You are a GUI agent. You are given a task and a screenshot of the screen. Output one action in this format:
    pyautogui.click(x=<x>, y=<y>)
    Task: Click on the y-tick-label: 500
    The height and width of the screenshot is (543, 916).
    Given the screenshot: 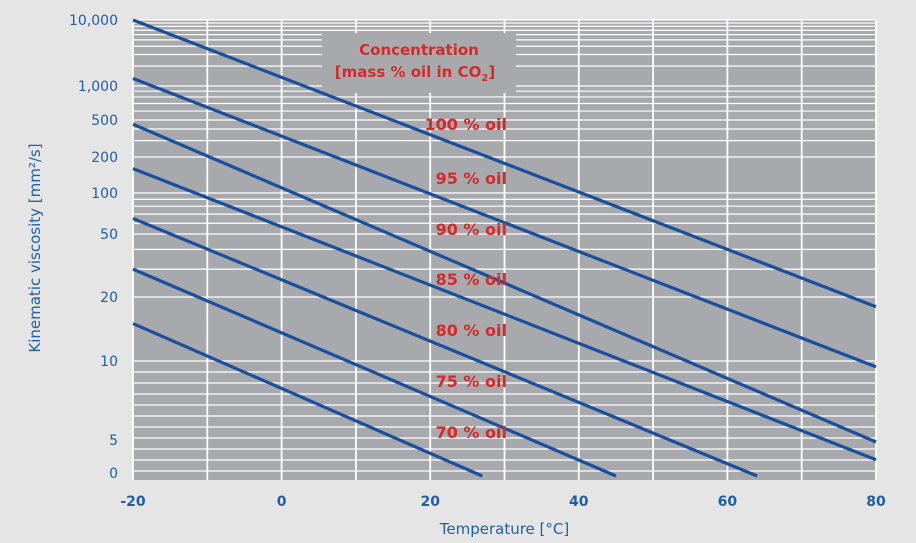 What is the action you would take?
    pyautogui.click(x=104, y=121)
    